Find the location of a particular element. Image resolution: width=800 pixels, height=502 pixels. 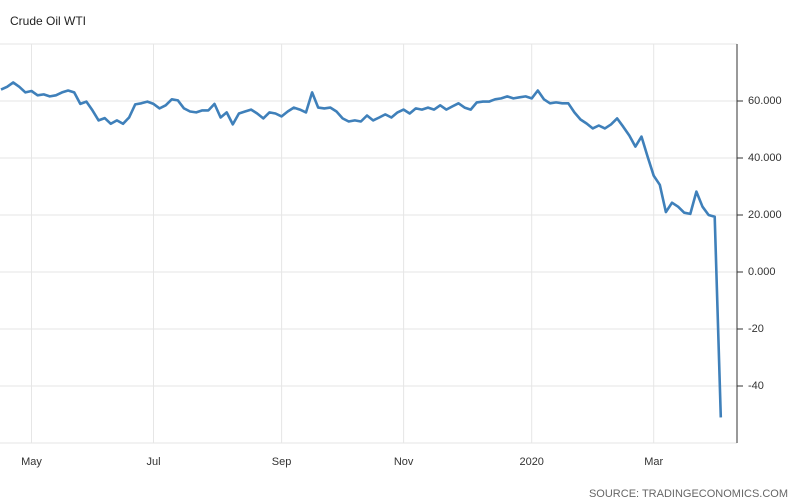

x-tick-label: May is located at coordinates (31, 462).